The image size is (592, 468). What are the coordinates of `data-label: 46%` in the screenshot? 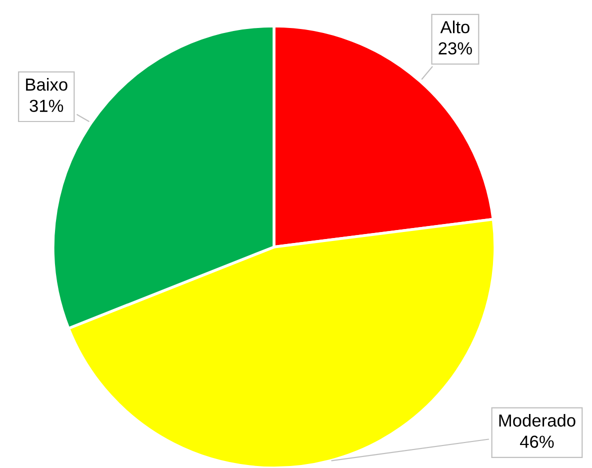 It's located at (537, 442).